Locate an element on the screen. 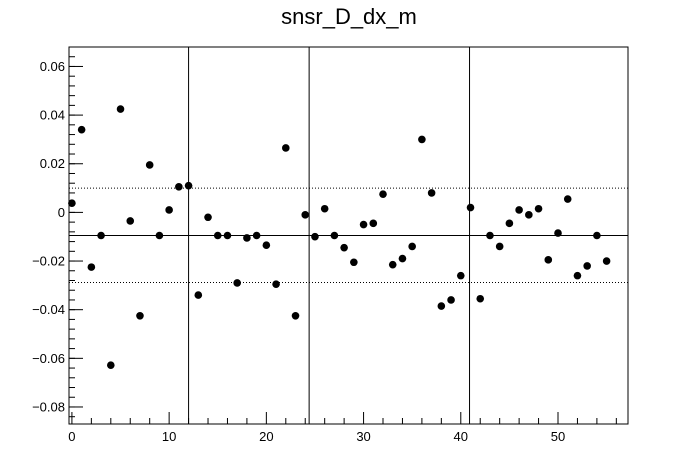 Image resolution: width=698 pixels, height=473 pixels. y-tick-label: 0.02 is located at coordinates (52, 163).